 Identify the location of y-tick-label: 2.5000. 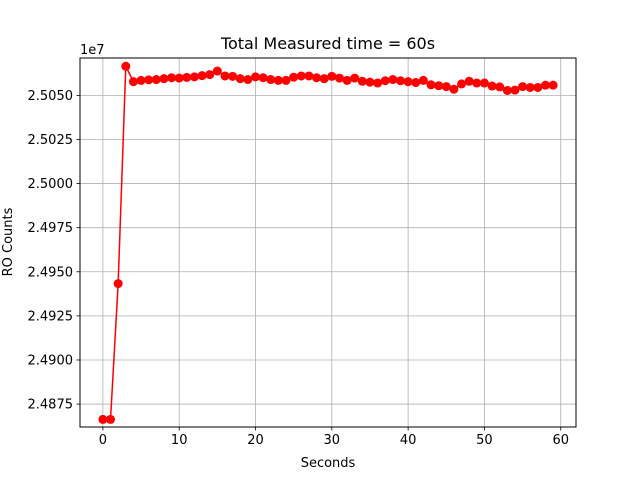
(51, 184).